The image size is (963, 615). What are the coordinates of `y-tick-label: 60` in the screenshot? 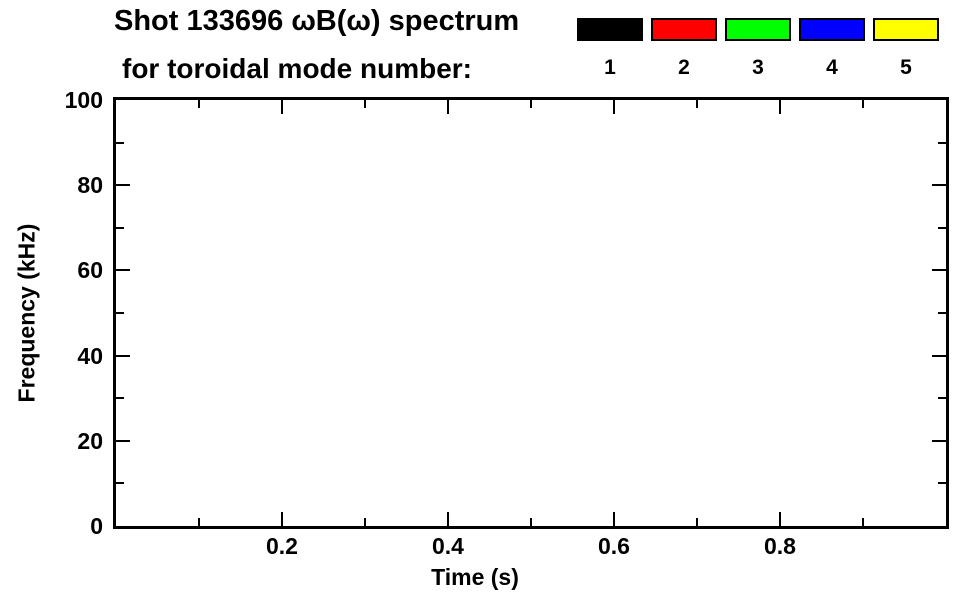 It's located at (90, 270).